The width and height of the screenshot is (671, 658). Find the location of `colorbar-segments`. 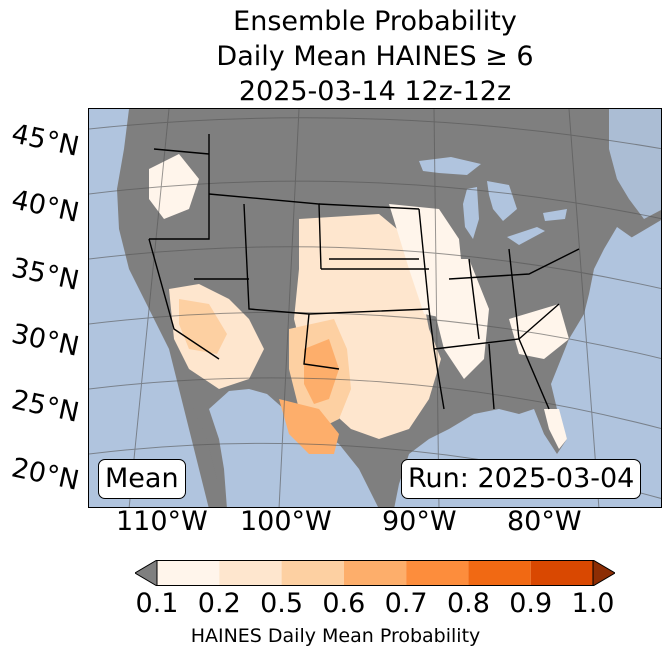

colorbar-segments is located at coordinates (375, 573).